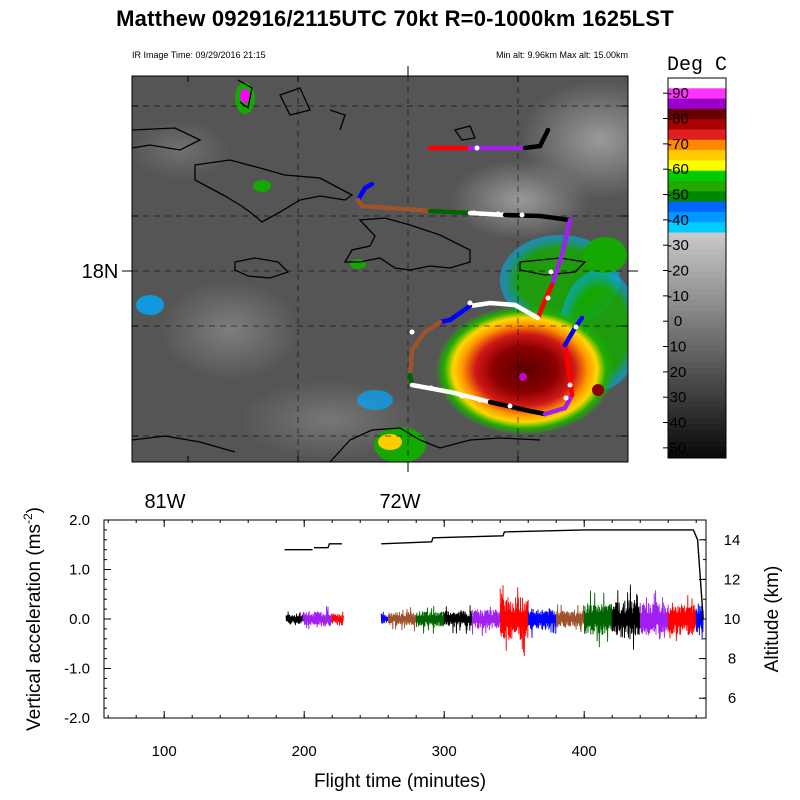  I want to click on colorbar-frame, so click(697, 268).